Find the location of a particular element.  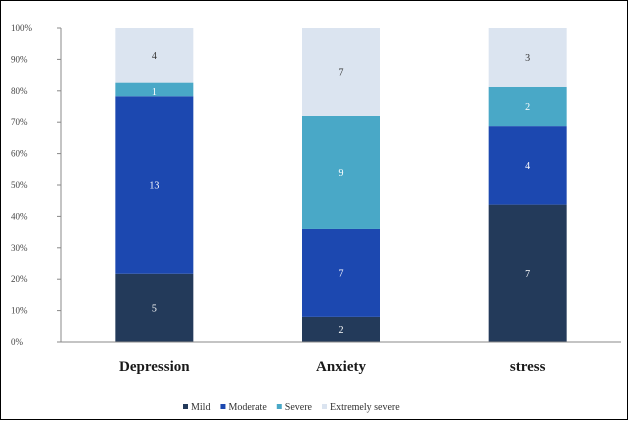

legend-label: Mild is located at coordinates (200, 407).